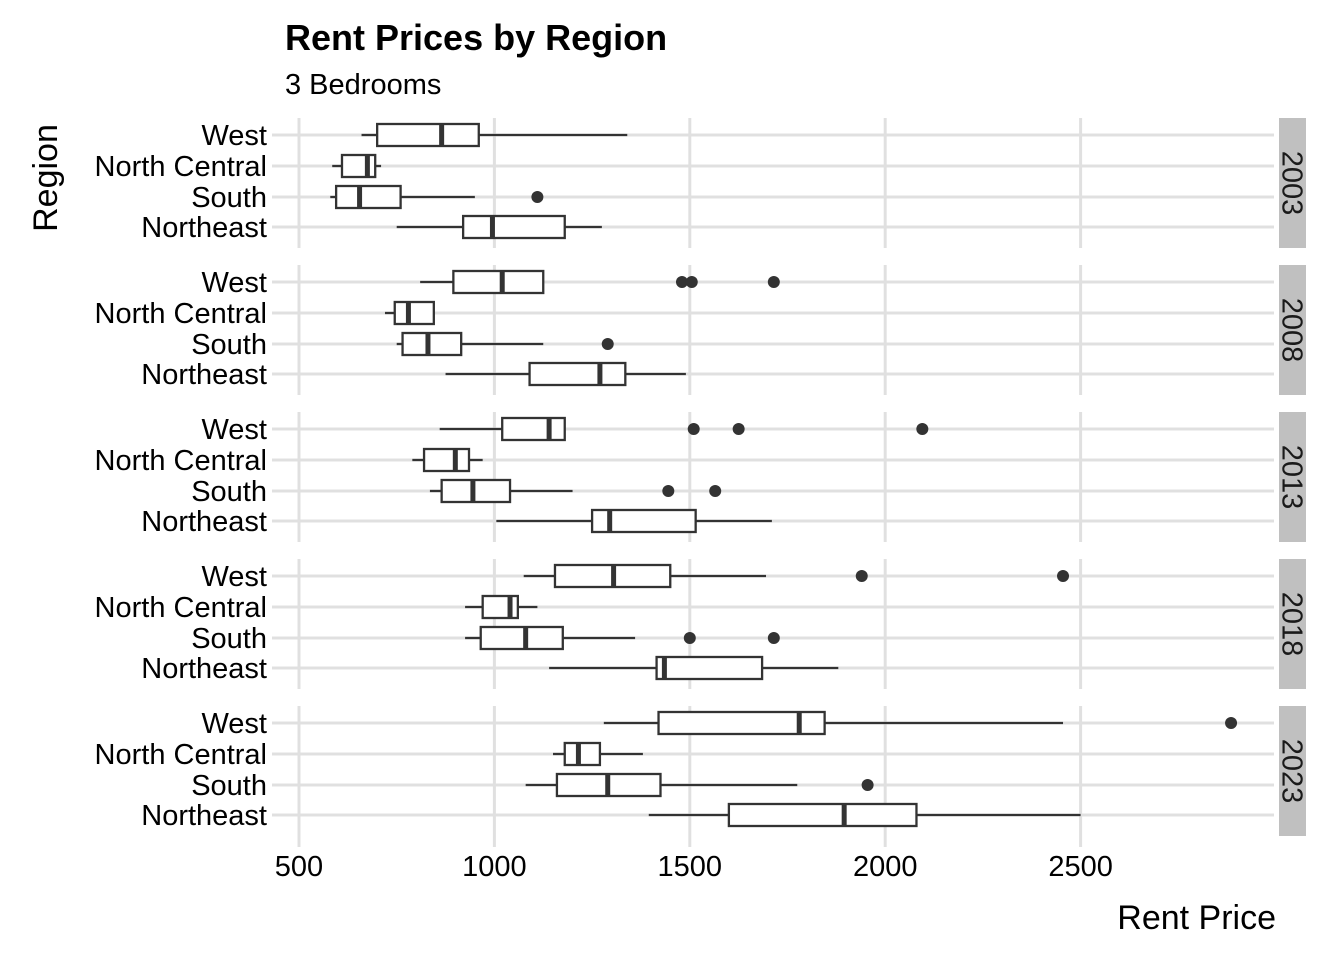 This screenshot has width=1344, height=960. What do you see at coordinates (1196, 918) in the screenshot?
I see `x-axis-title: Rent Price` at bounding box center [1196, 918].